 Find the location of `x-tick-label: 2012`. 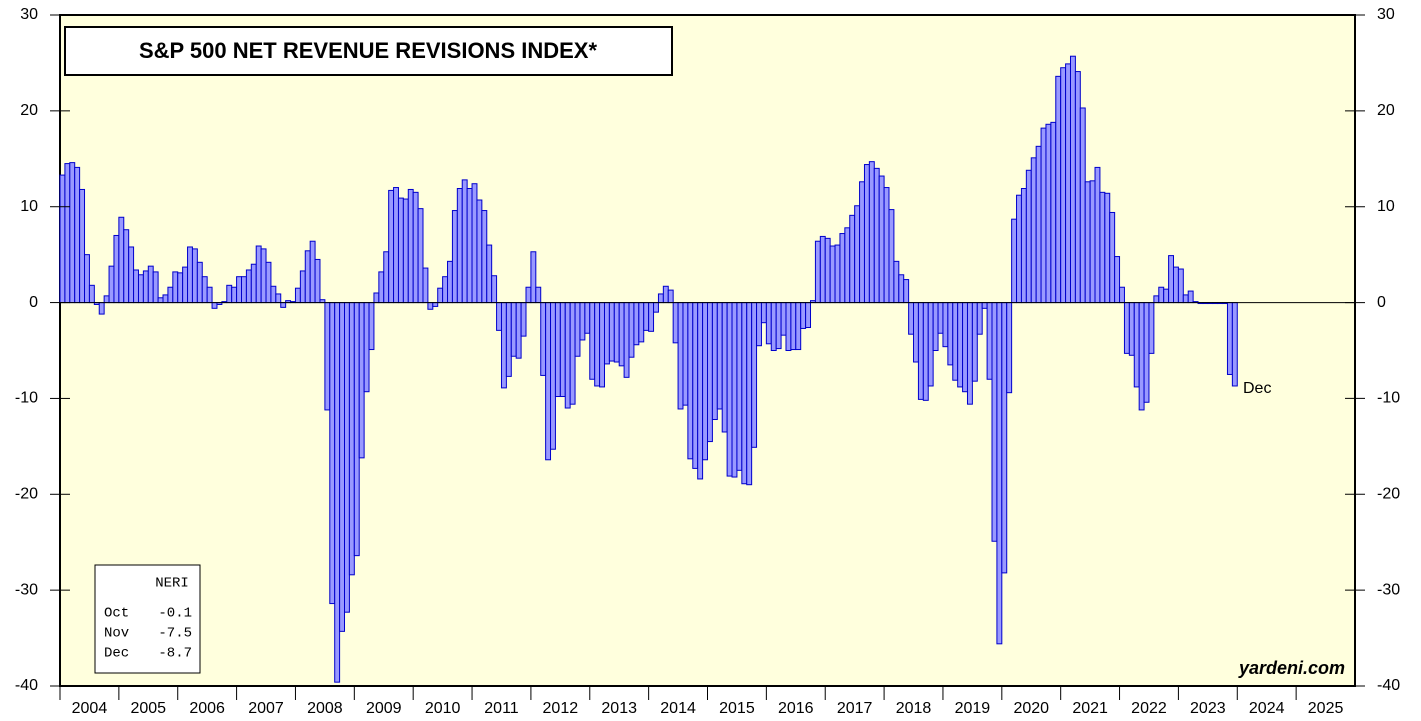

x-tick-label: 2012 is located at coordinates (561, 708).